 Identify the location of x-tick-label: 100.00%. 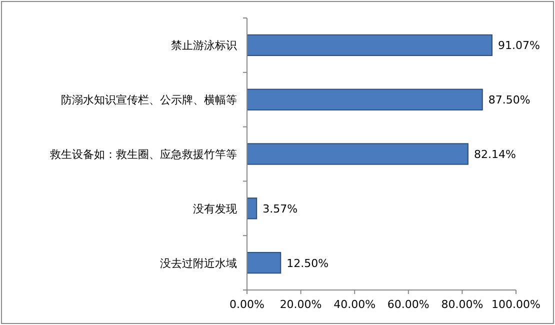
(516, 304).